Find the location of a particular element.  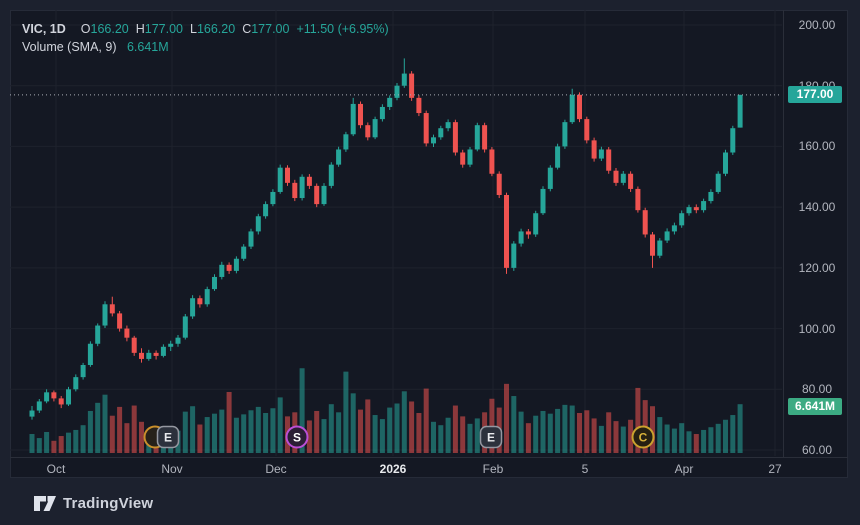

time-tick-label: Oct is located at coordinates (56, 469).